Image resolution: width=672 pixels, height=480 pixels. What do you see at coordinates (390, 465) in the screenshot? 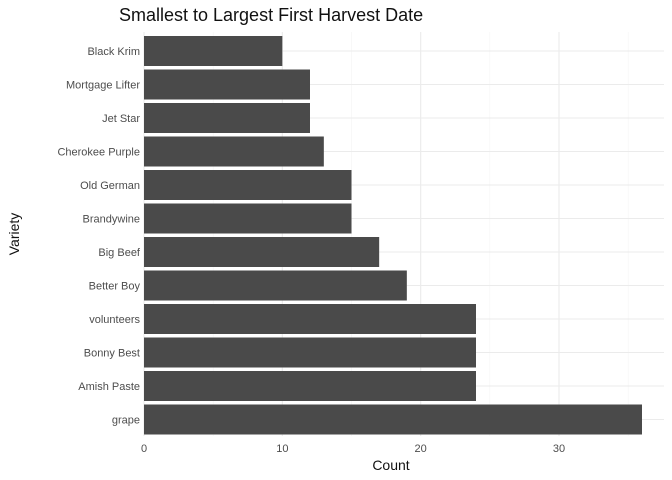
I see `x-axis-title: Count` at bounding box center [390, 465].